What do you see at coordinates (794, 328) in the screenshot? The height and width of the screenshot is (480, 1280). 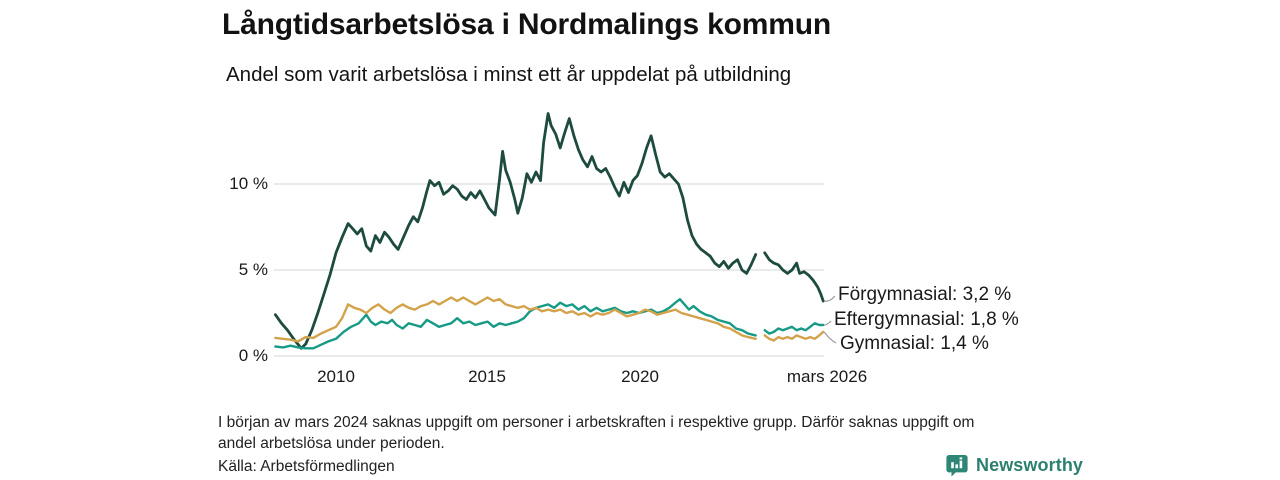 I see `series-line-eftergymnasial-seg1` at bounding box center [794, 328].